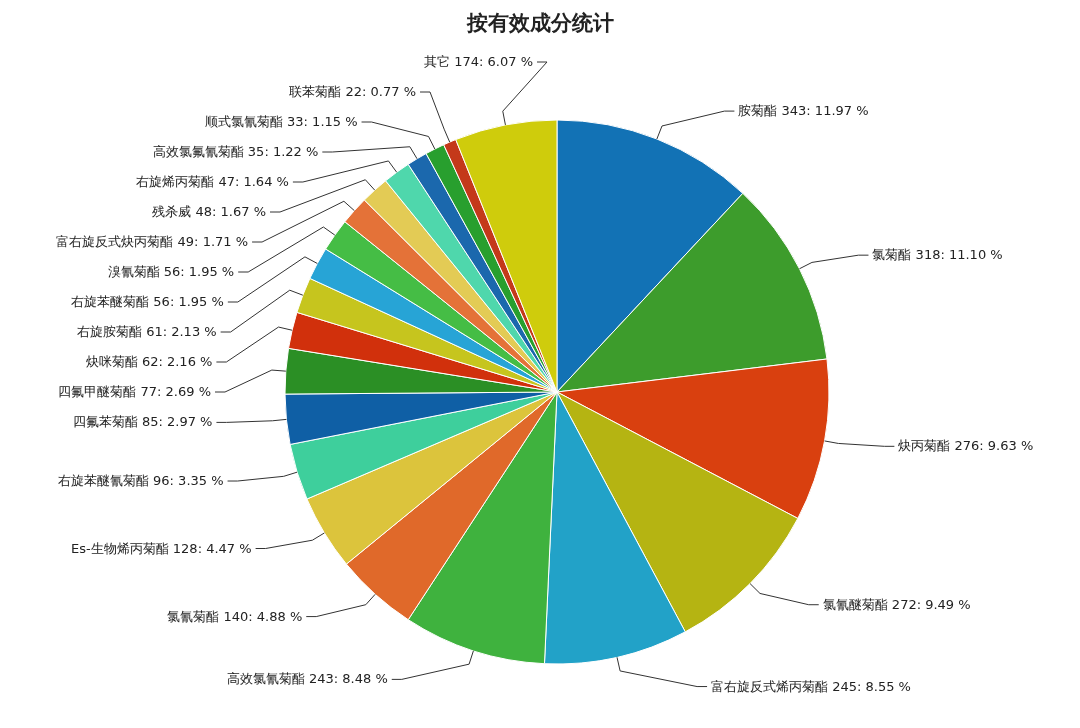  I want to click on slice-label: Es-生物烯丙菊酯 128: 4.47 %, so click(161, 548).